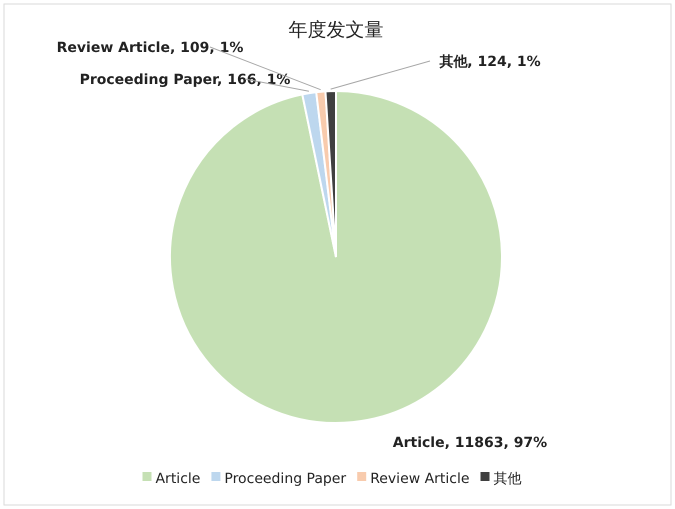 The width and height of the screenshot is (675, 509). Describe the element at coordinates (177, 479) in the screenshot. I see `legend-label: Article` at that location.